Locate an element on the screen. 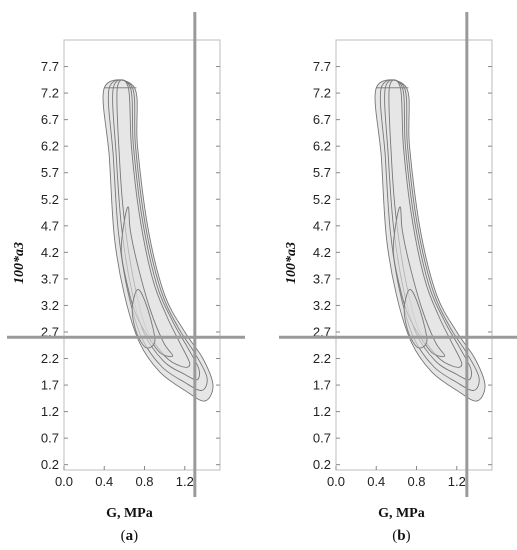 The height and width of the screenshot is (550, 517). panel-caption: (a) is located at coordinates (130, 536).